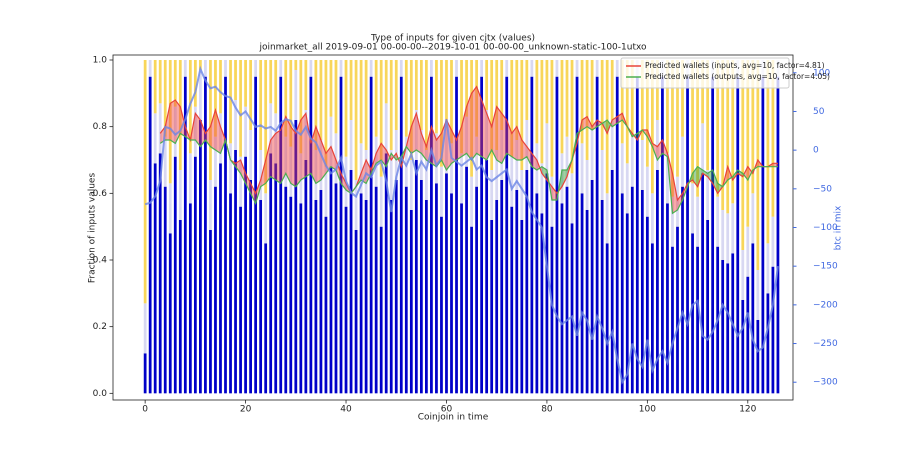 This screenshot has height=454, width=900. Describe the element at coordinates (647, 410) in the screenshot. I see `x-tick-label: 100` at that location.